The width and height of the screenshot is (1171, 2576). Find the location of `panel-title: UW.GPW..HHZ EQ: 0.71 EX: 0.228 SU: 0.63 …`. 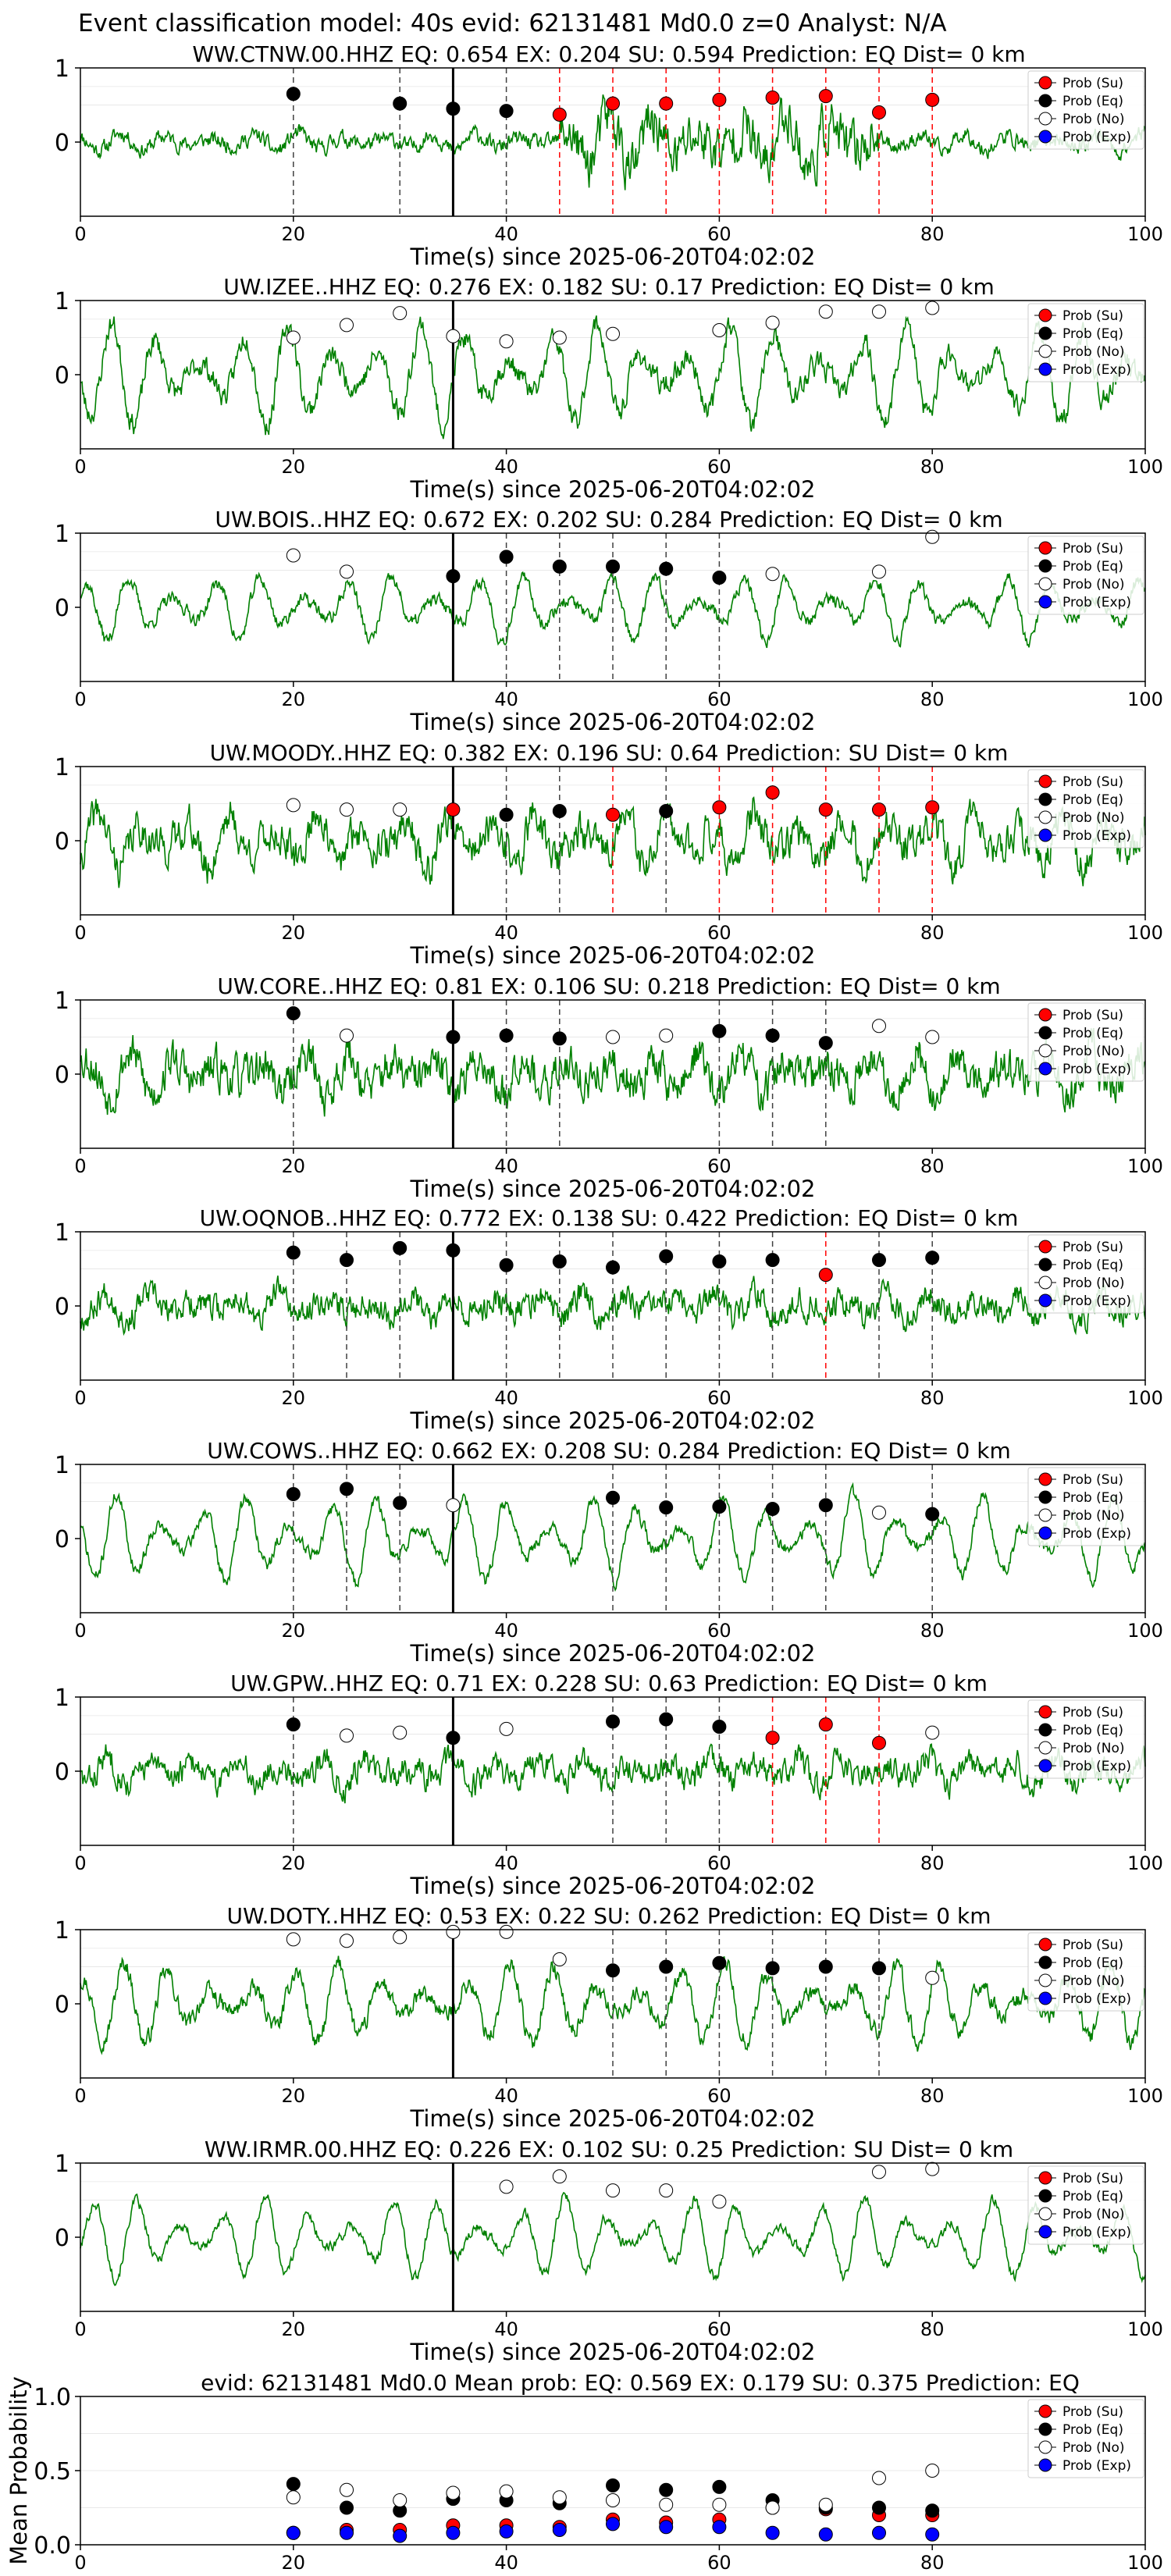

panel-title: UW.GPW..HHZ EQ: 0.71 EX: 0.228 SU: 0.63 … is located at coordinates (609, 1683).